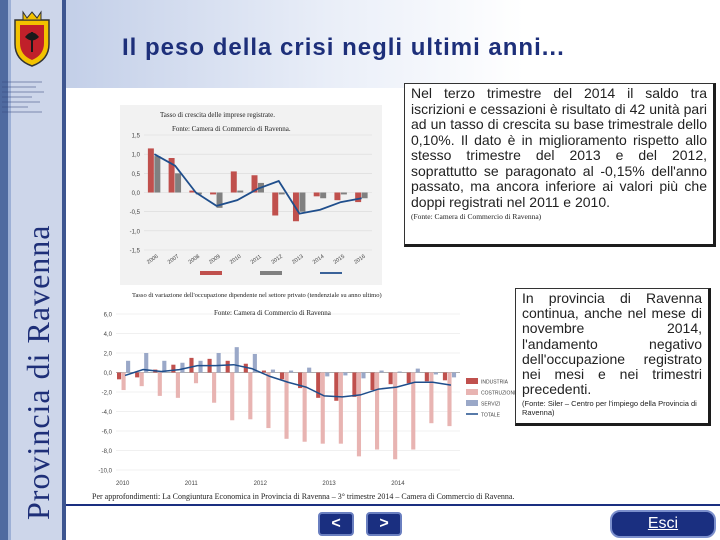 The height and width of the screenshot is (540, 720). I want to click on x-tick-label: 2013, so click(329, 484).